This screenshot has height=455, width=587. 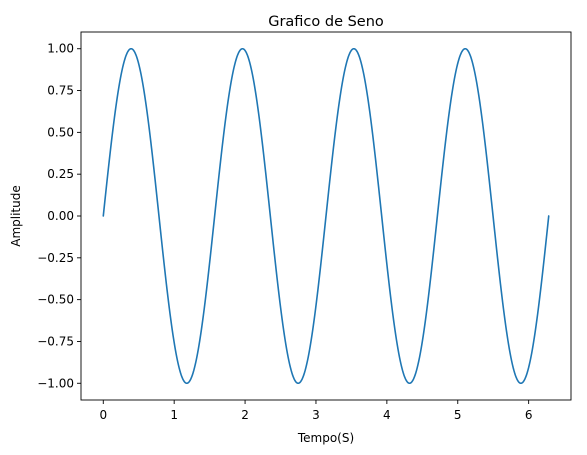 What do you see at coordinates (458, 415) in the screenshot?
I see `x-tick-label: 5` at bounding box center [458, 415].